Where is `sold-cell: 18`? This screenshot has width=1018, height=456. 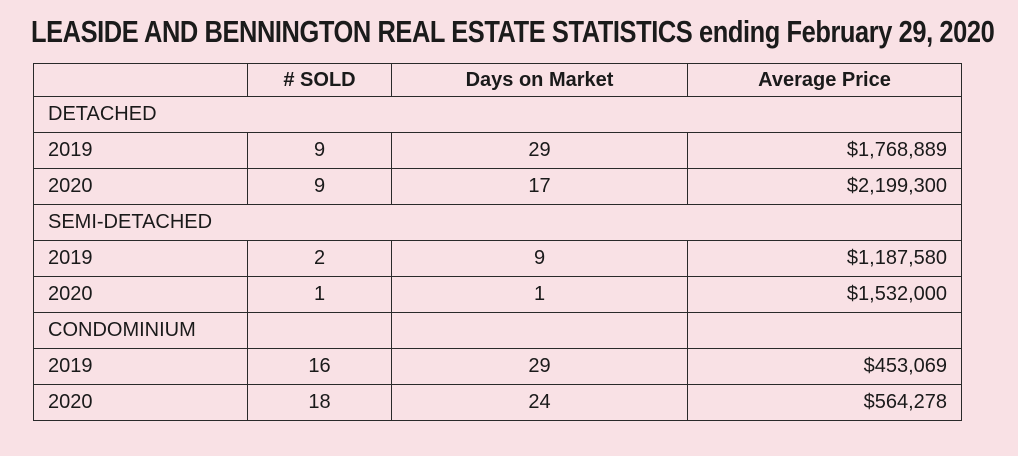
sold-cell: 18 is located at coordinates (319, 402).